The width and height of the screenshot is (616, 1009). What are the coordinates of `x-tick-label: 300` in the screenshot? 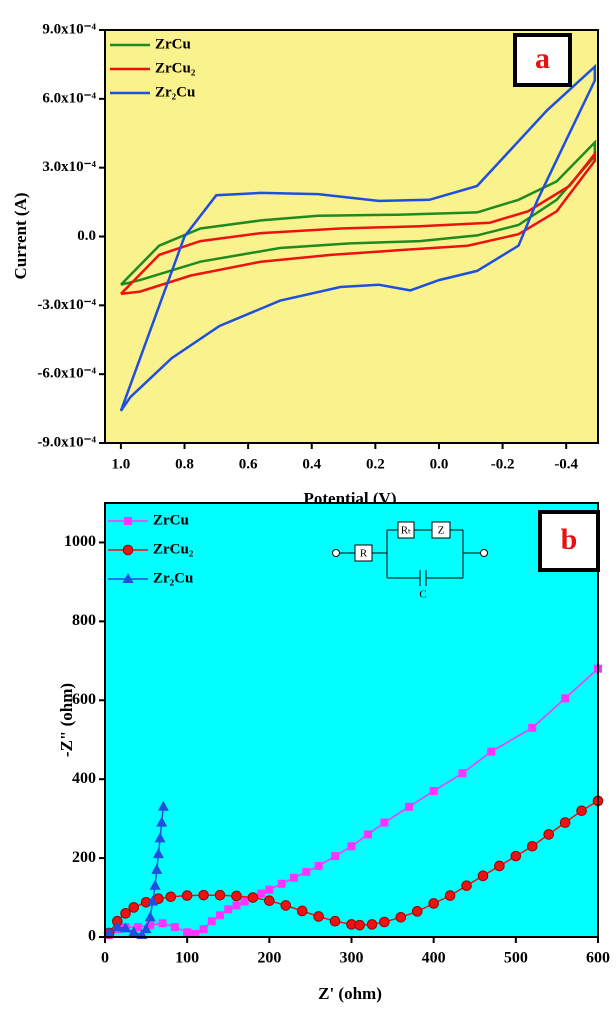 It's located at (352, 958).